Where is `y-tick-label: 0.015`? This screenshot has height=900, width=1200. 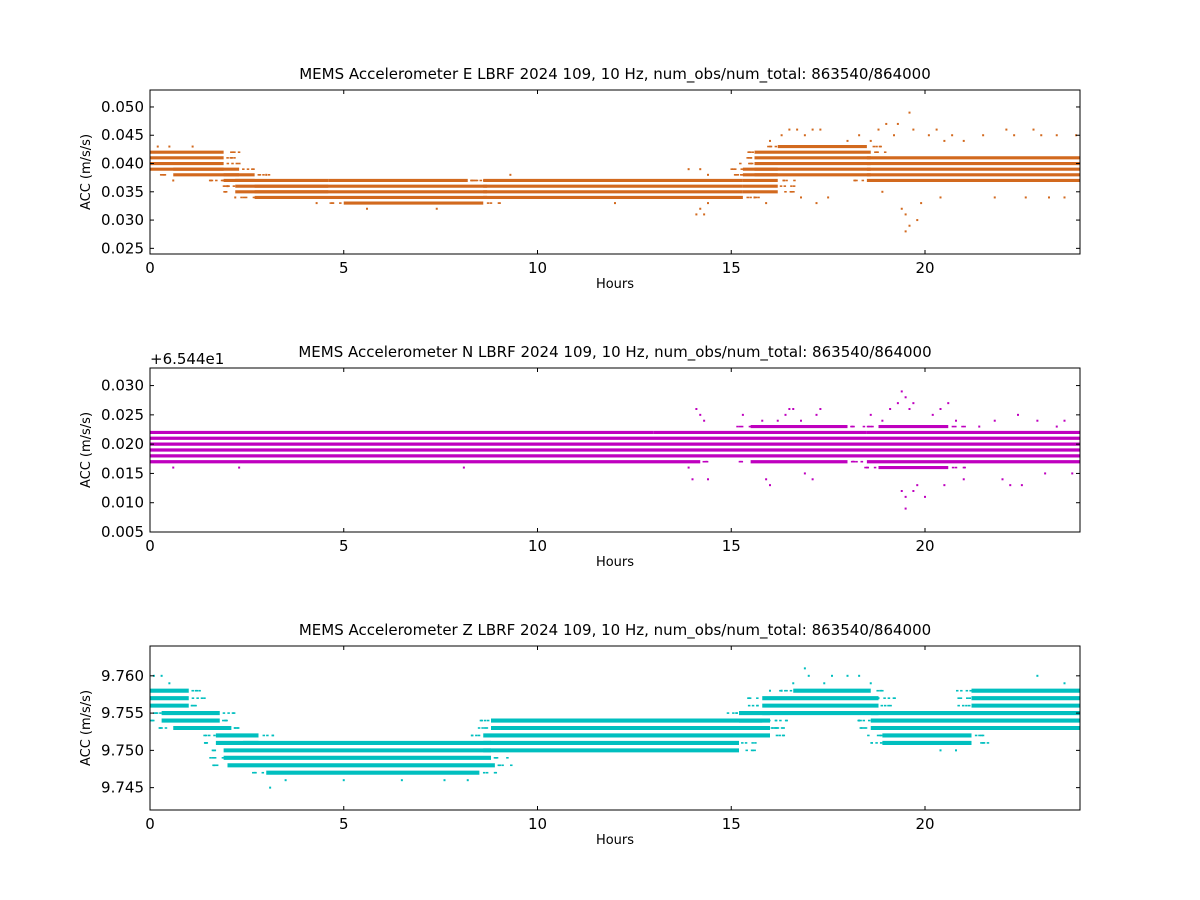
y-tick-label: 0.015 is located at coordinates (122, 473).